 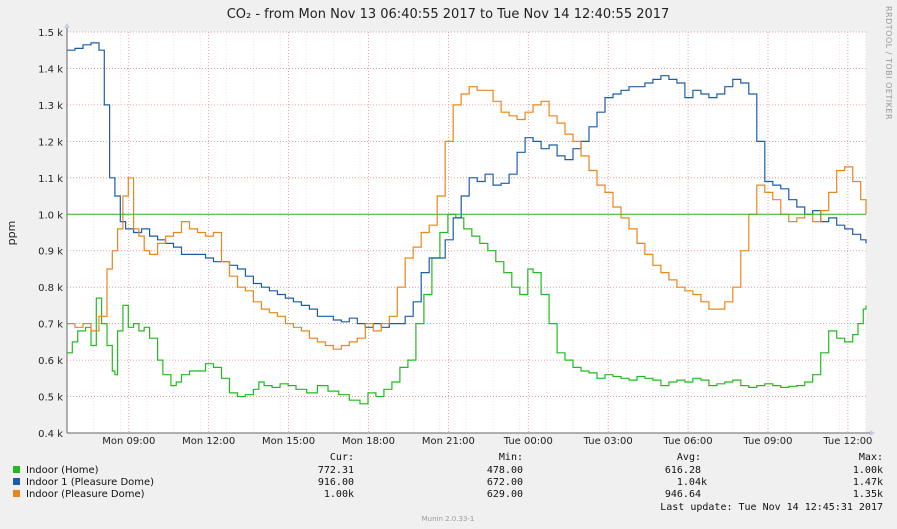 What do you see at coordinates (208, 441) in the screenshot?
I see `x-tick-label: Mon 12:00` at bounding box center [208, 441].